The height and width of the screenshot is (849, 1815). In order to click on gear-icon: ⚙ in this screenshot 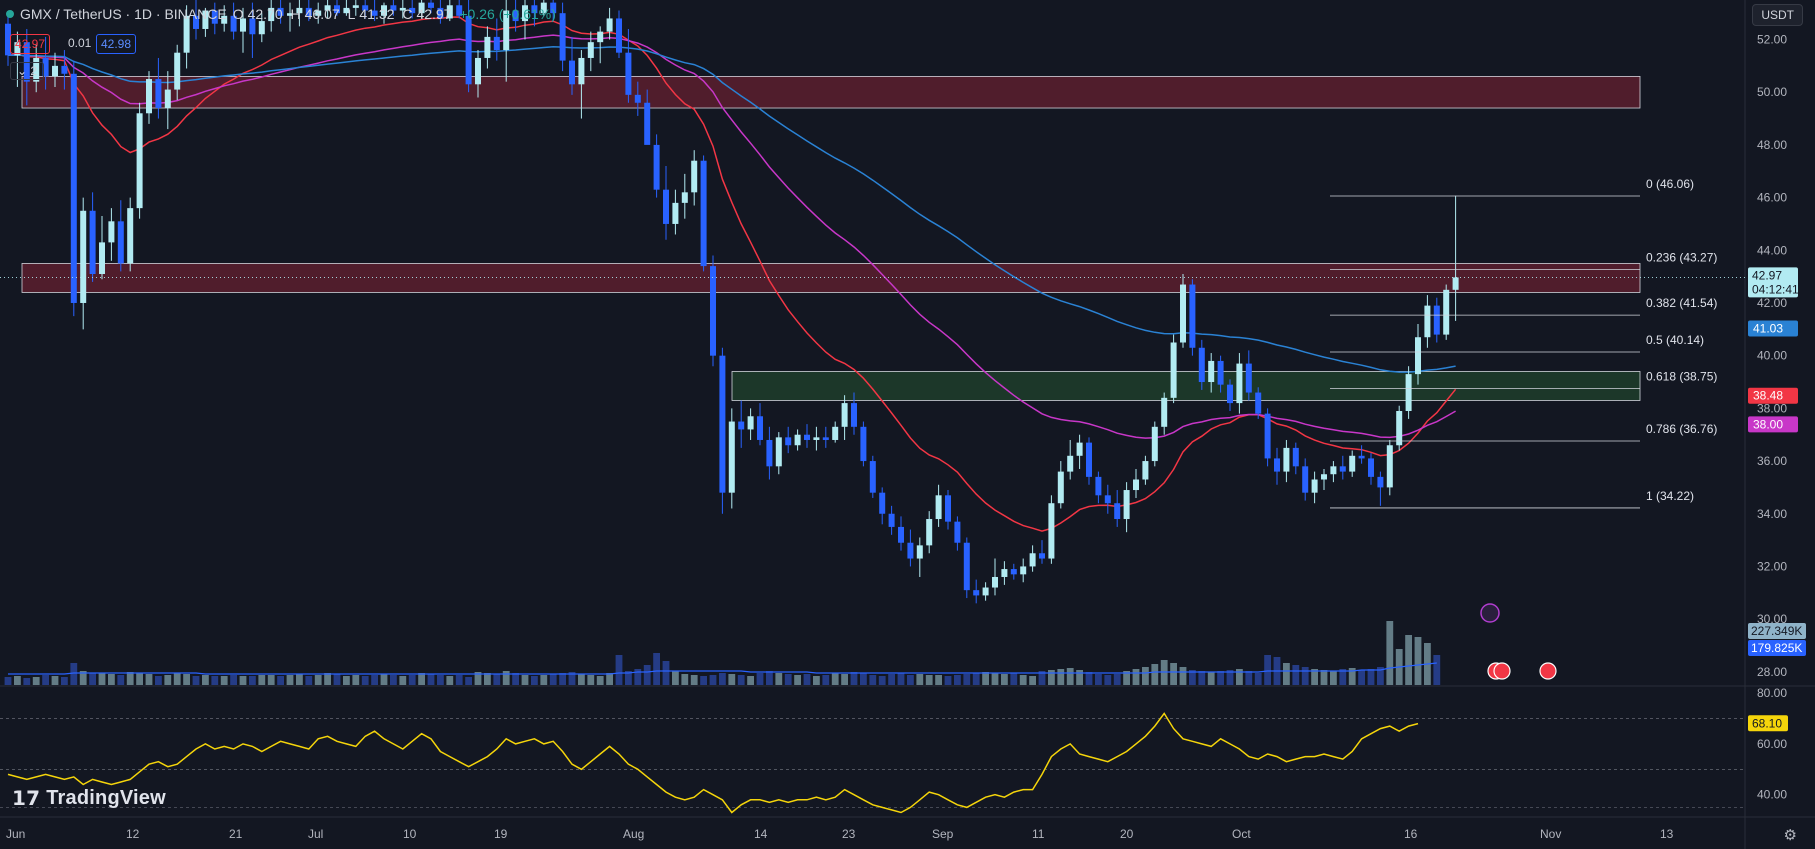, I will do `click(1790, 835)`.